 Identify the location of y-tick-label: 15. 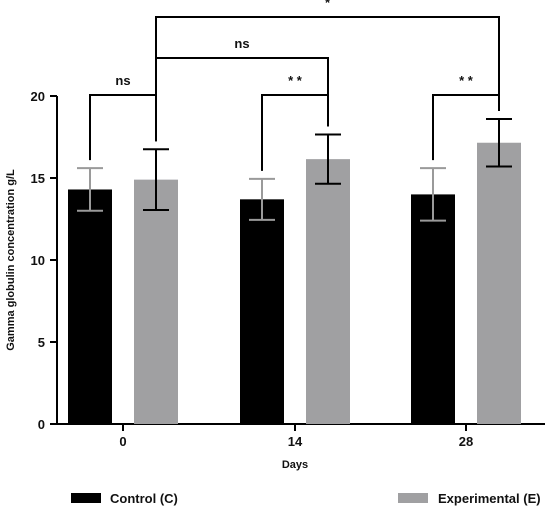
(38, 178).